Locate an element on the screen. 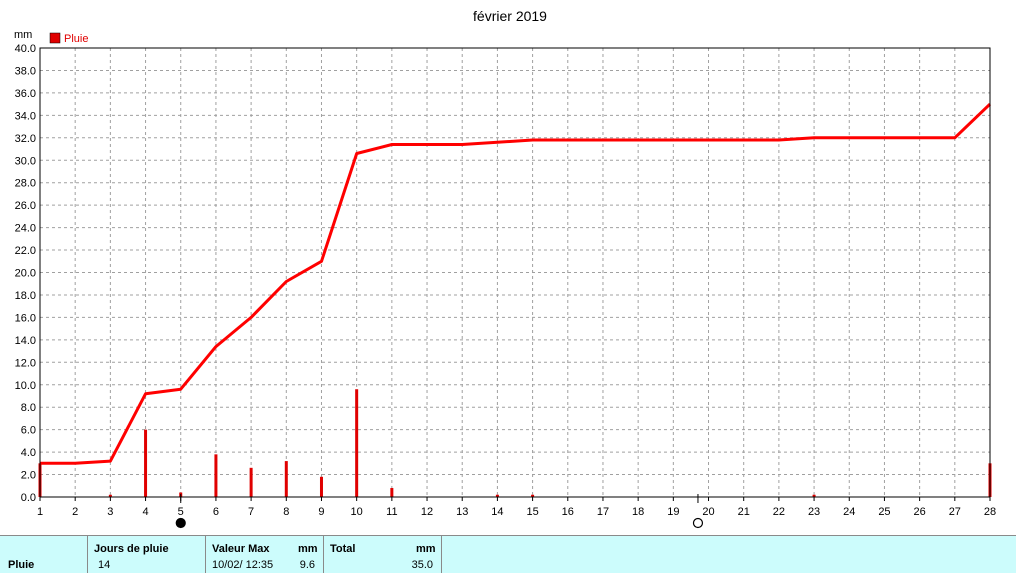 Image resolution: width=1016 pixels, height=573 pixels. y-tick-label: 16.0 is located at coordinates (25, 318).